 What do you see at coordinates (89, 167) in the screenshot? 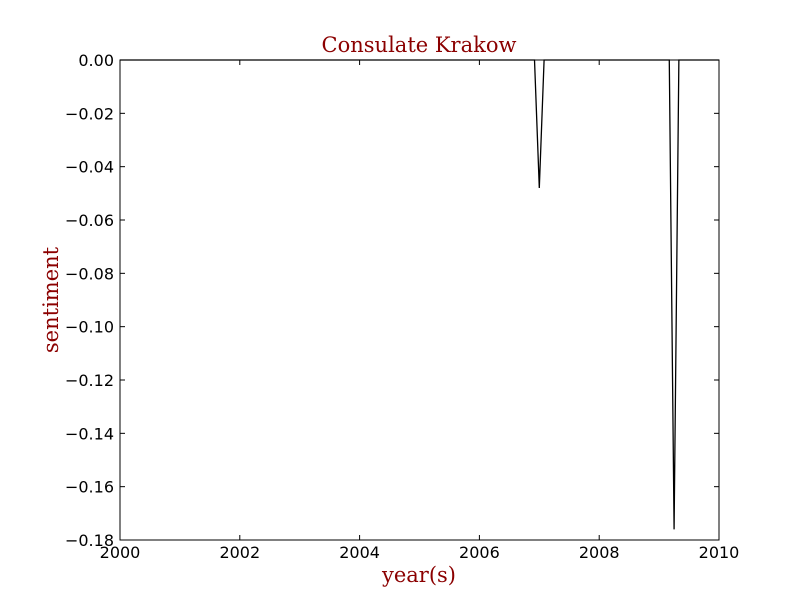
I see `y-tick-label: −0.04` at bounding box center [89, 167].